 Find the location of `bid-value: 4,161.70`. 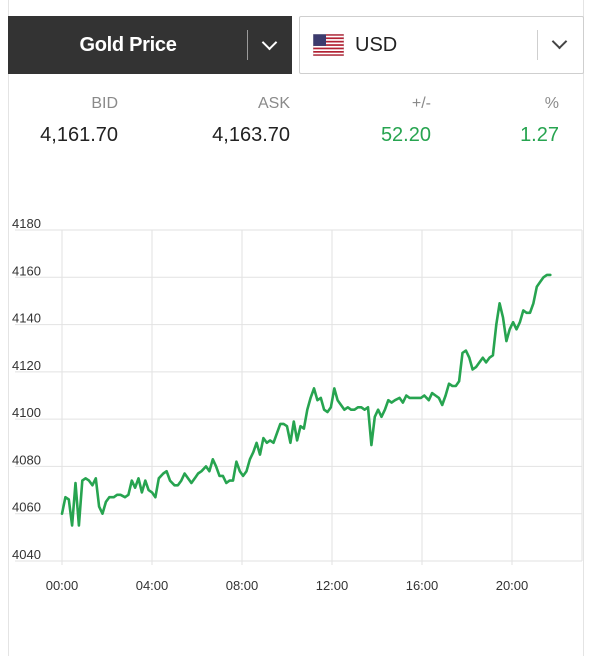

bid-value: 4,161.70 is located at coordinates (79, 135).